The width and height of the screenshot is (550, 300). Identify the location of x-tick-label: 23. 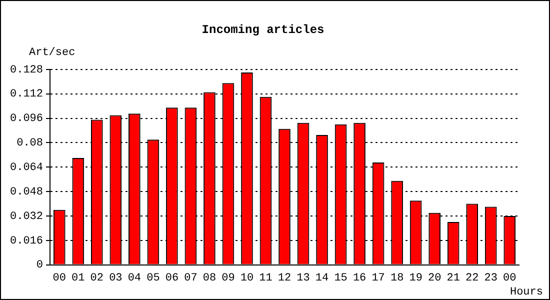
(491, 278).